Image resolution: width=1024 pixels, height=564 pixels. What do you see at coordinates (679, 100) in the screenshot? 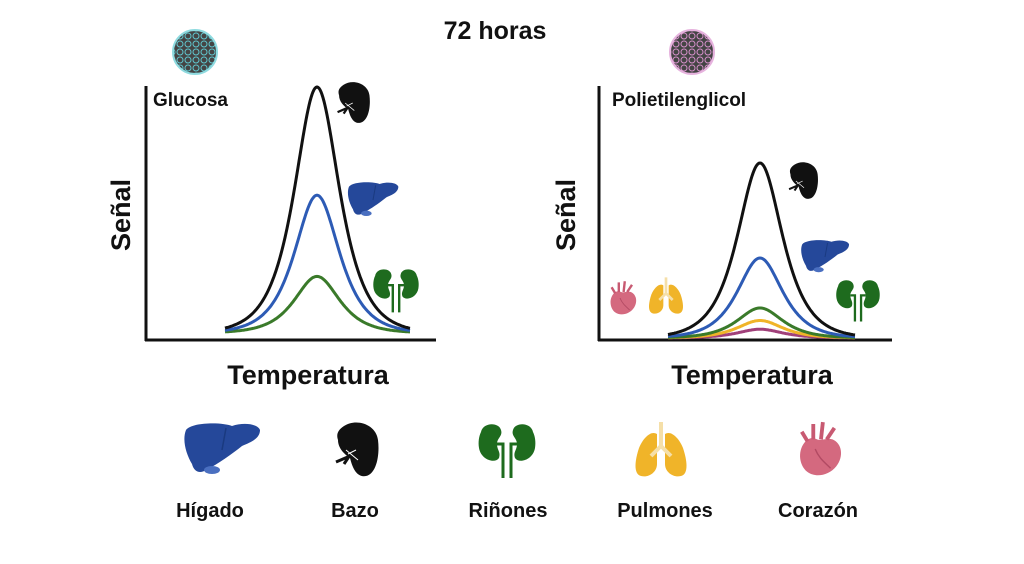
I see `panel-title: Polietilenglicol` at bounding box center [679, 100].